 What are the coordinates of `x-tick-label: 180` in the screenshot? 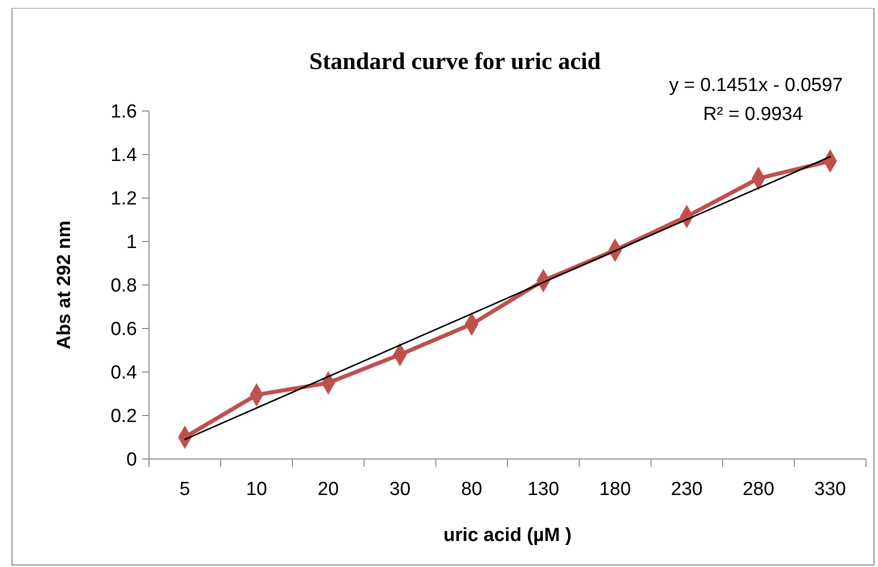 It's located at (615, 489).